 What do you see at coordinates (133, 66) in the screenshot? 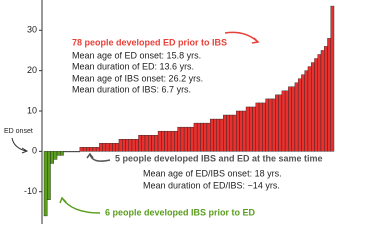
I see `annotation: Mean duration of ED: 13.6 yrs.` at bounding box center [133, 66].